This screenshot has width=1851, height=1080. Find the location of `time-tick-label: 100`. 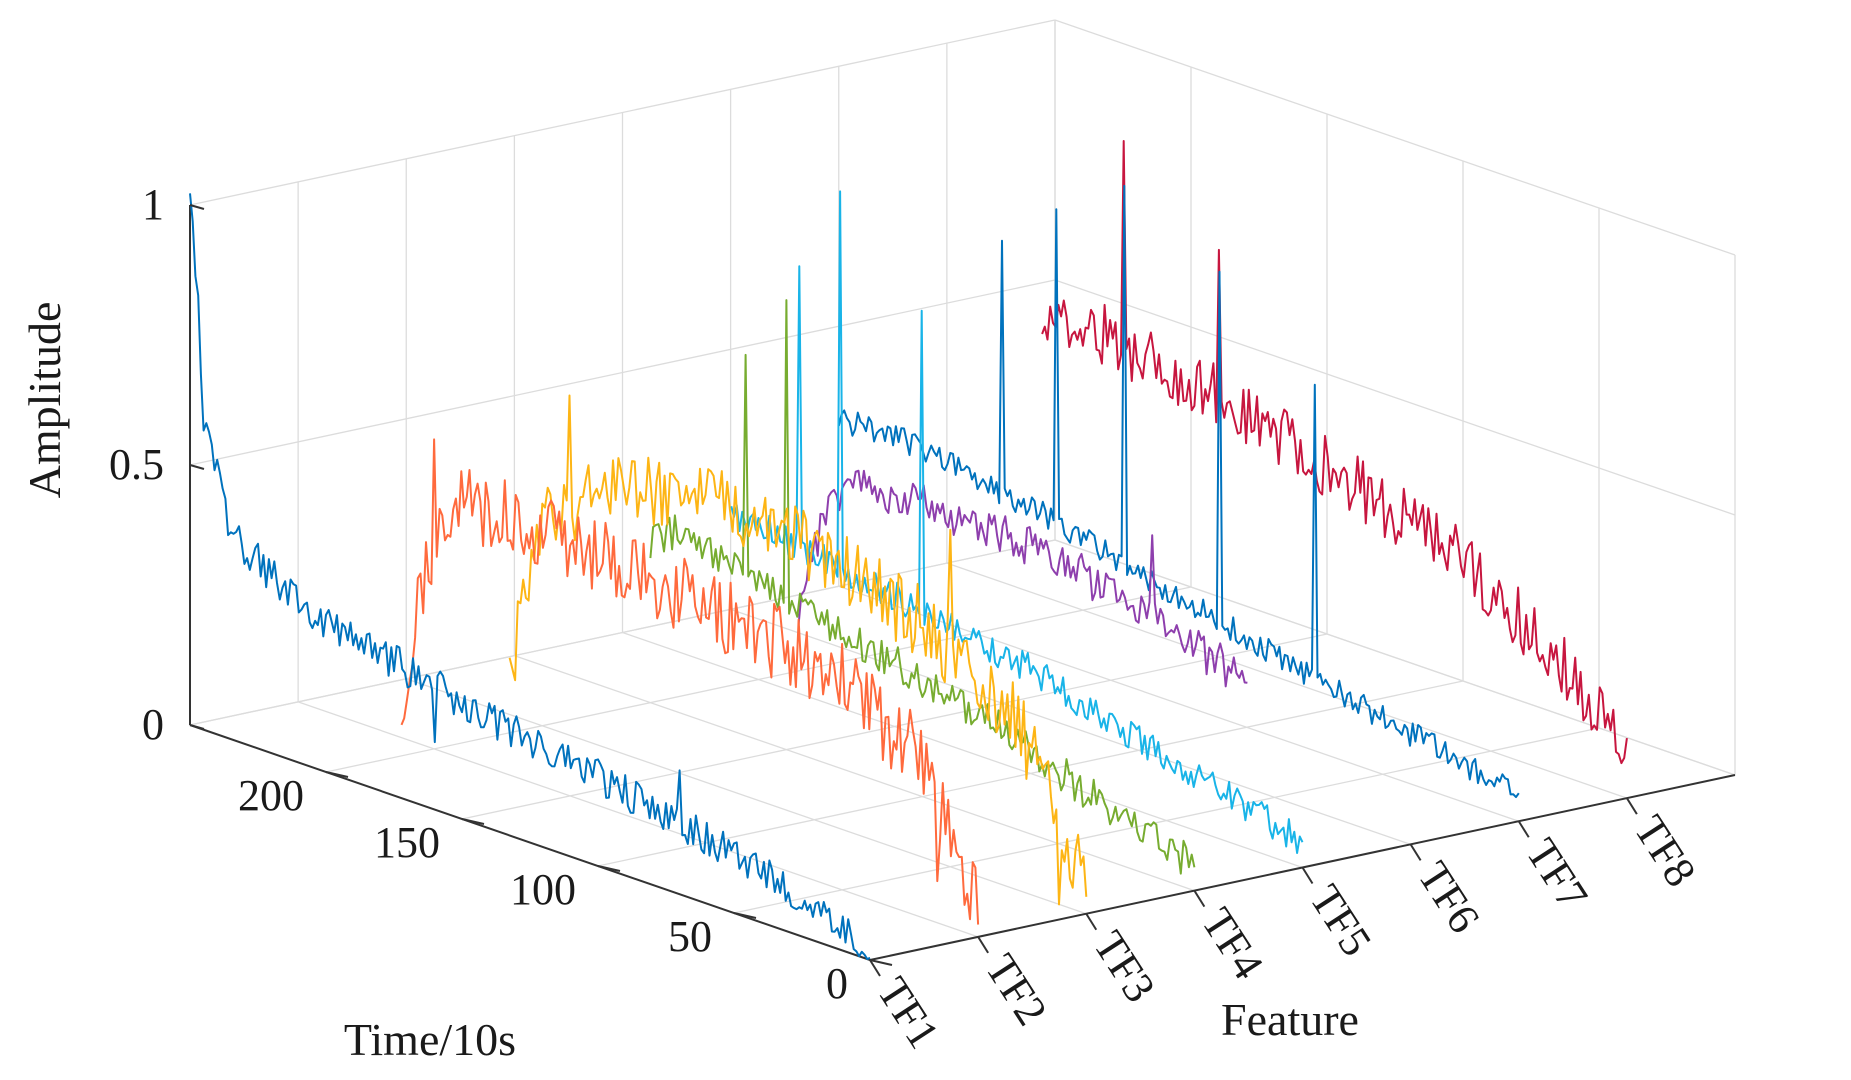

time-tick-label: 100 is located at coordinates (543, 889).